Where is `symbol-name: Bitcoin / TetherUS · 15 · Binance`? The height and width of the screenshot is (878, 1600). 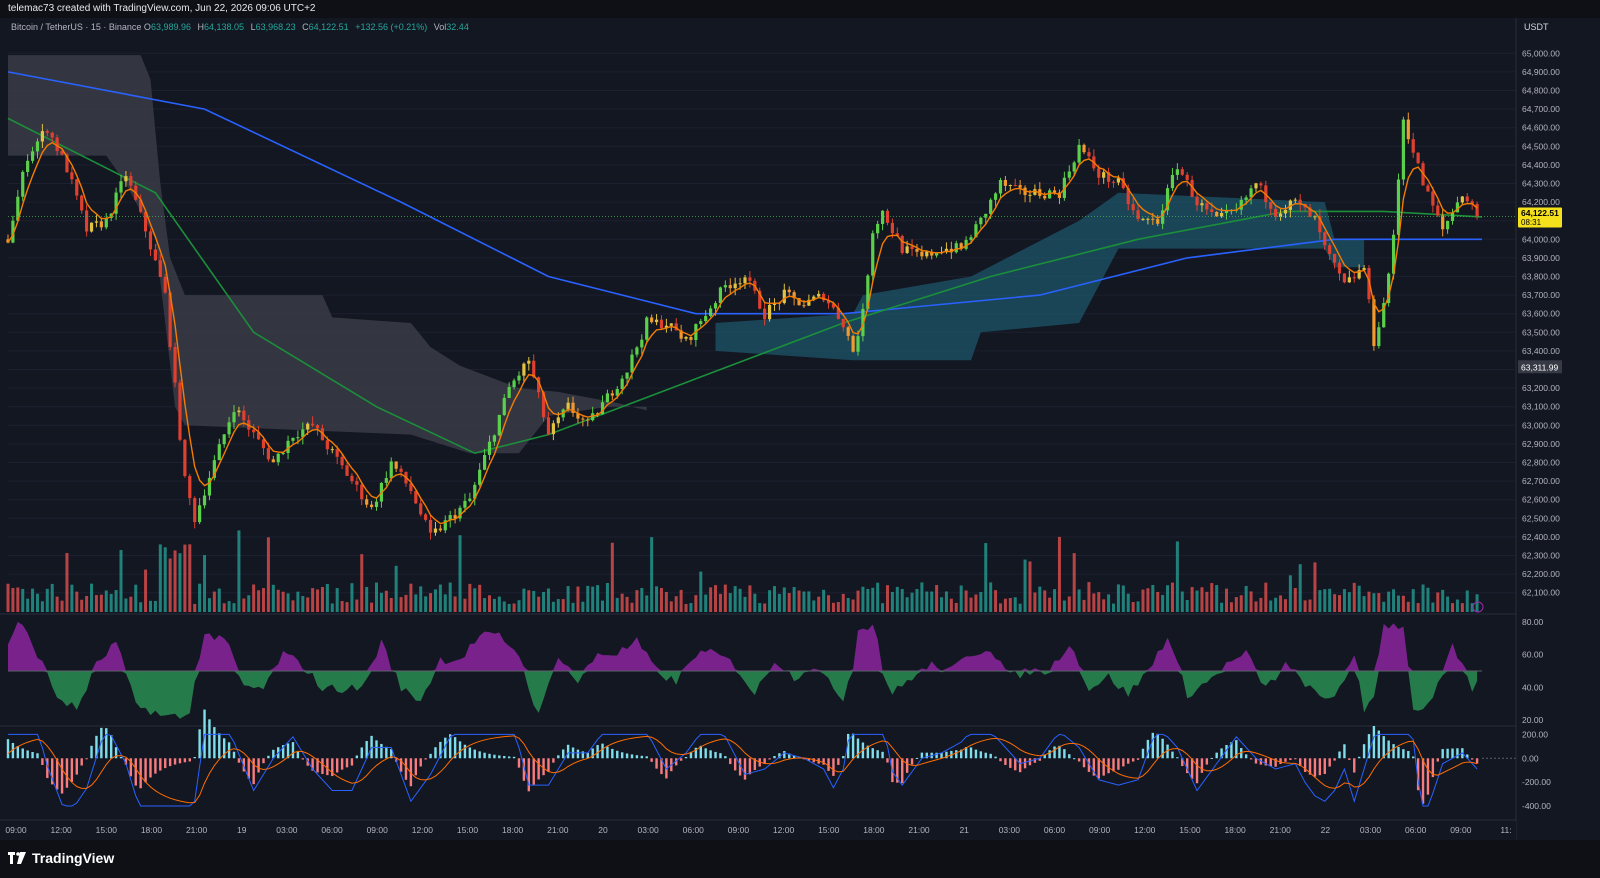 symbol-name: Bitcoin / TetherUS · 15 · Binance is located at coordinates (76, 27).